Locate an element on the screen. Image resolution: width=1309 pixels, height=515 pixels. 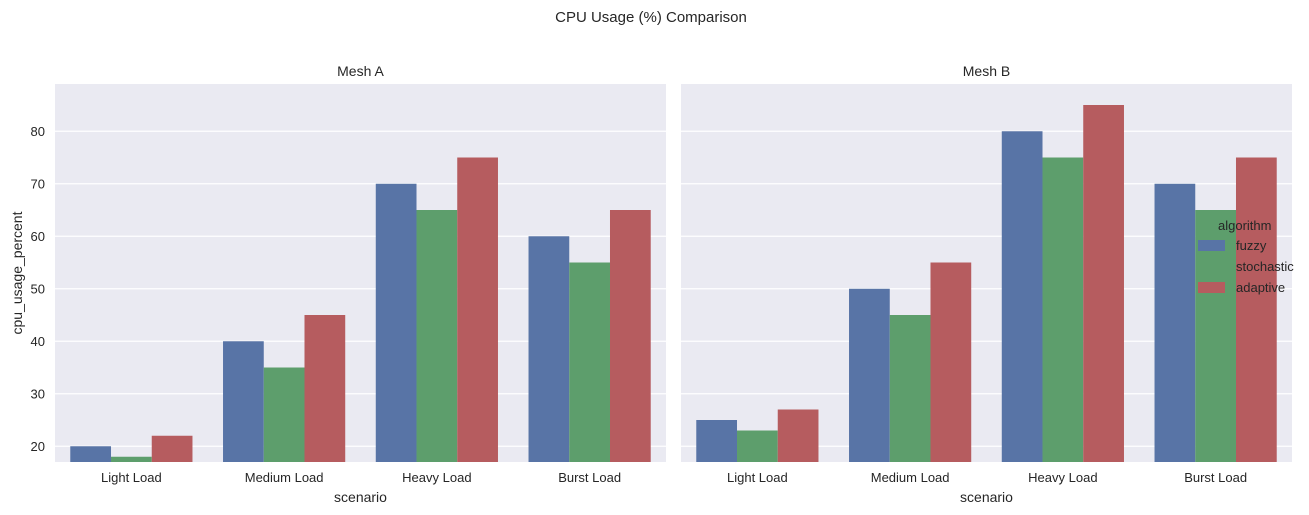
y-tick-label: 40 is located at coordinates (38, 341).